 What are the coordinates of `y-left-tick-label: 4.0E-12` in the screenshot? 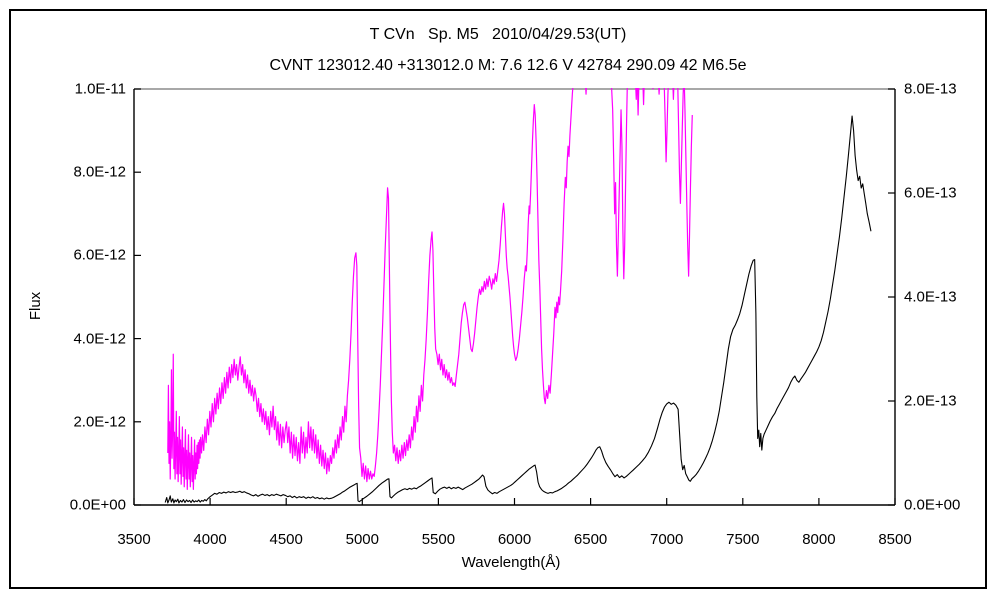 It's located at (99, 339).